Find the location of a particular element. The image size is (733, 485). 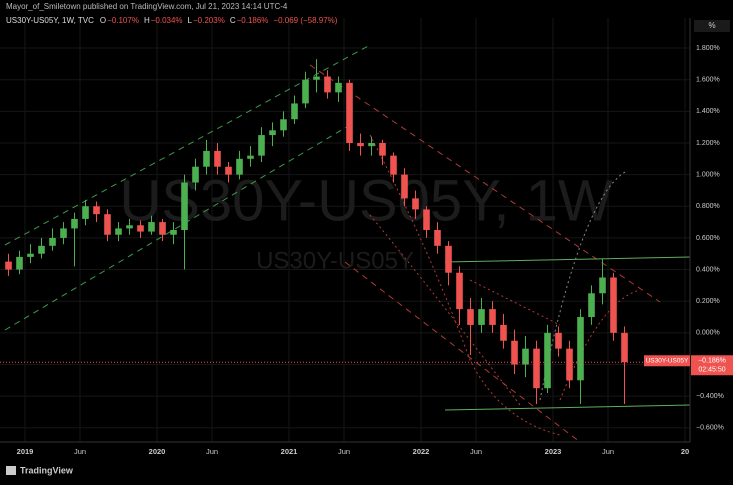

y-tick-label: 1.400% is located at coordinates (708, 111).